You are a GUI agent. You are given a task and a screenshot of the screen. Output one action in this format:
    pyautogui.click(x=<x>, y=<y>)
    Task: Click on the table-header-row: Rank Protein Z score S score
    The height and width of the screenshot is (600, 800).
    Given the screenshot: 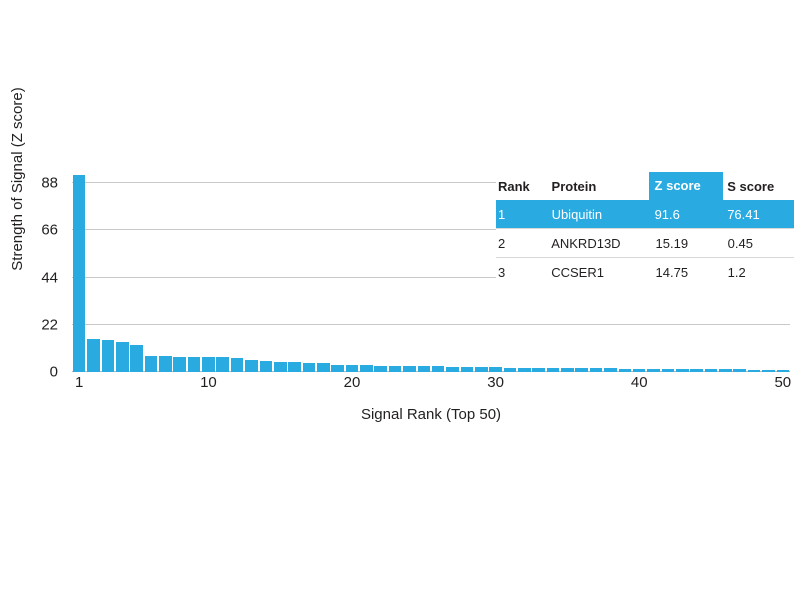 What is the action you would take?
    pyautogui.click(x=645, y=186)
    